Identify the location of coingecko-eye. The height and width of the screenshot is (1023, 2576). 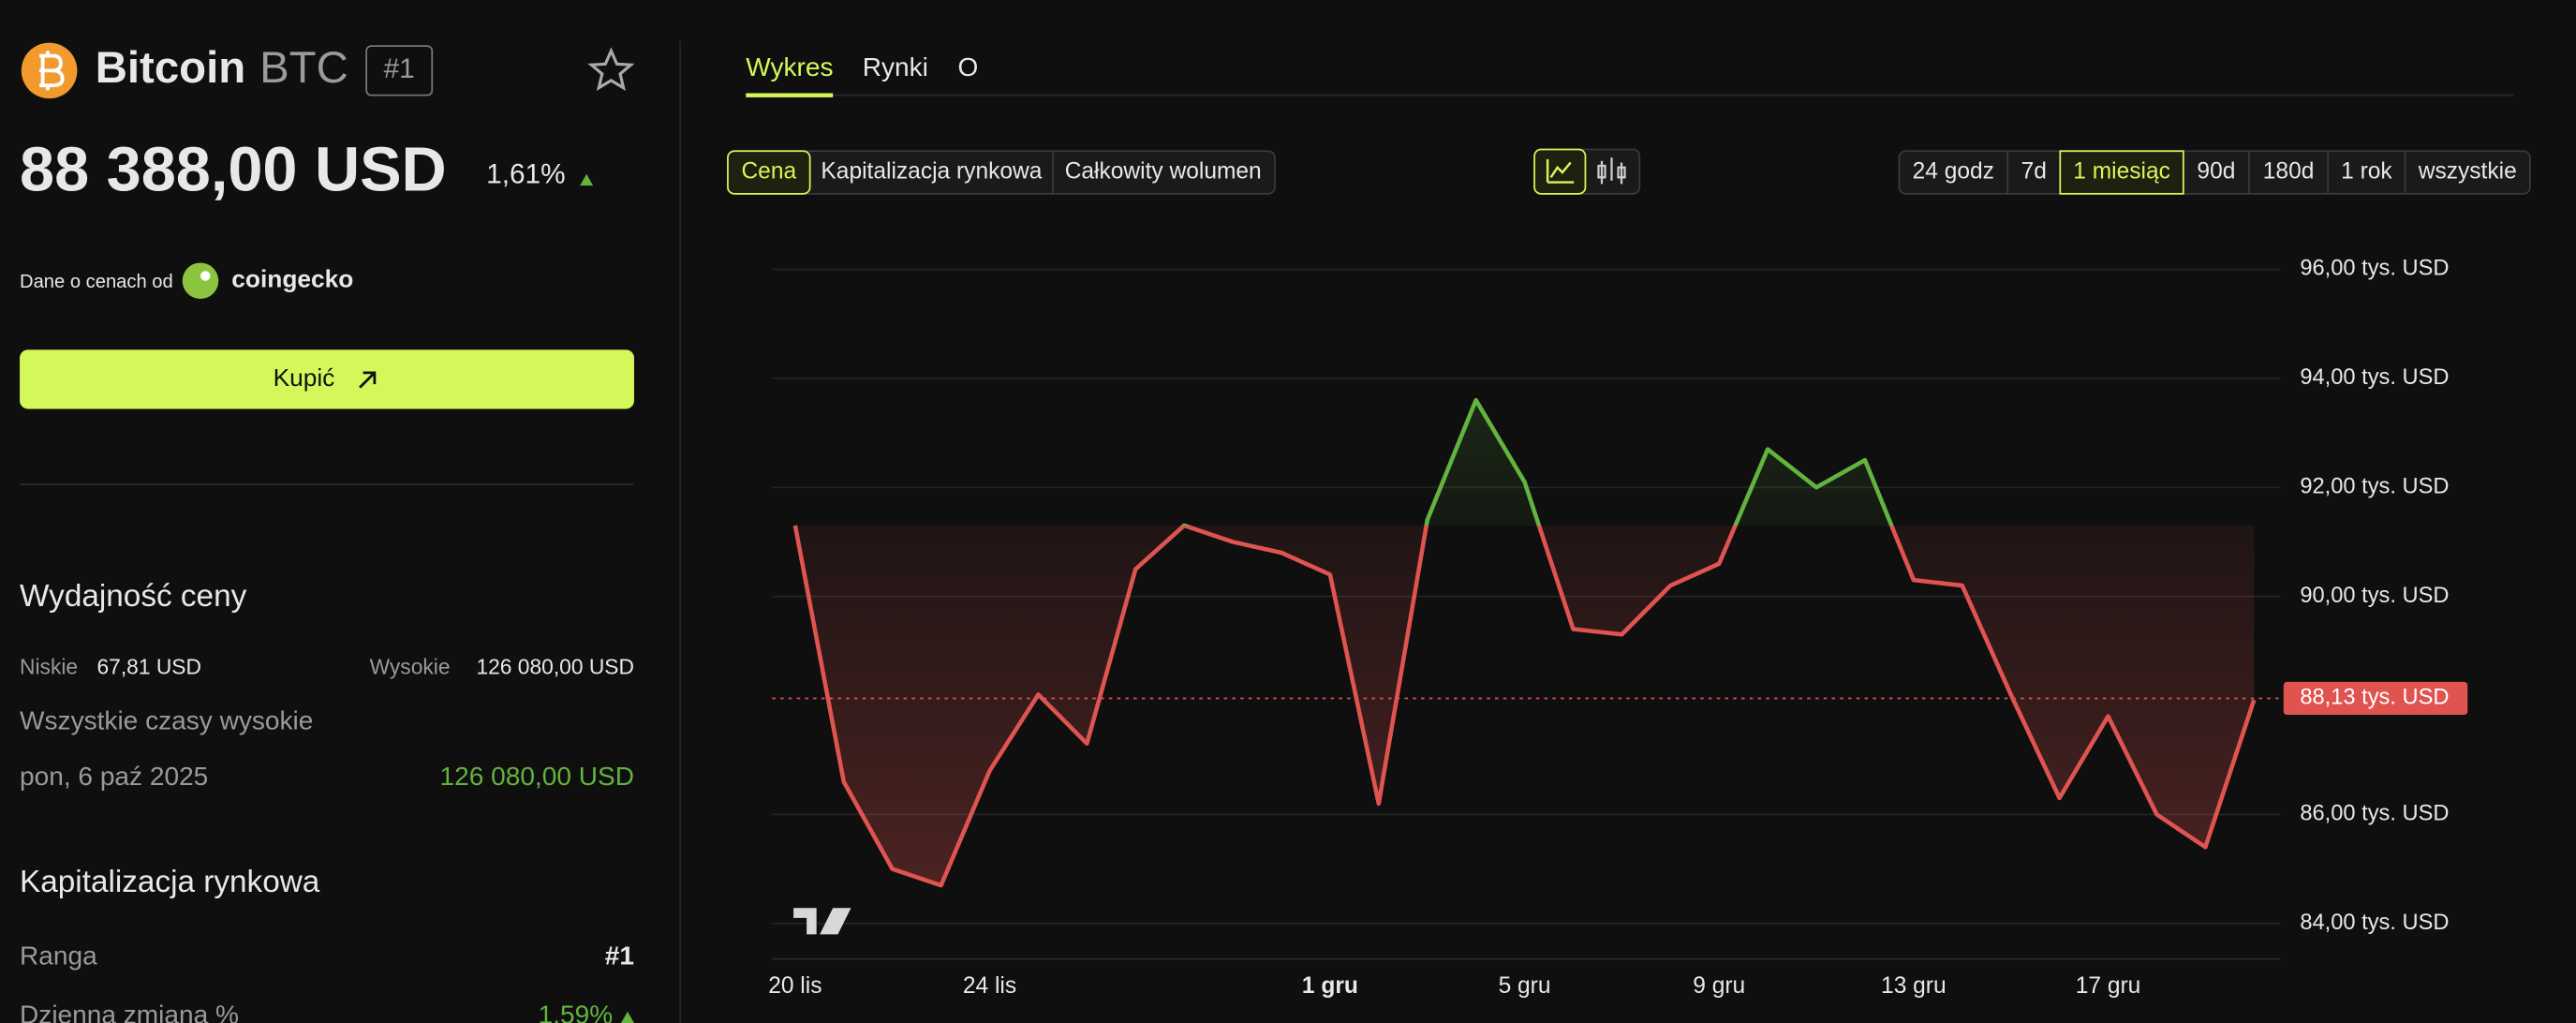
(205, 276).